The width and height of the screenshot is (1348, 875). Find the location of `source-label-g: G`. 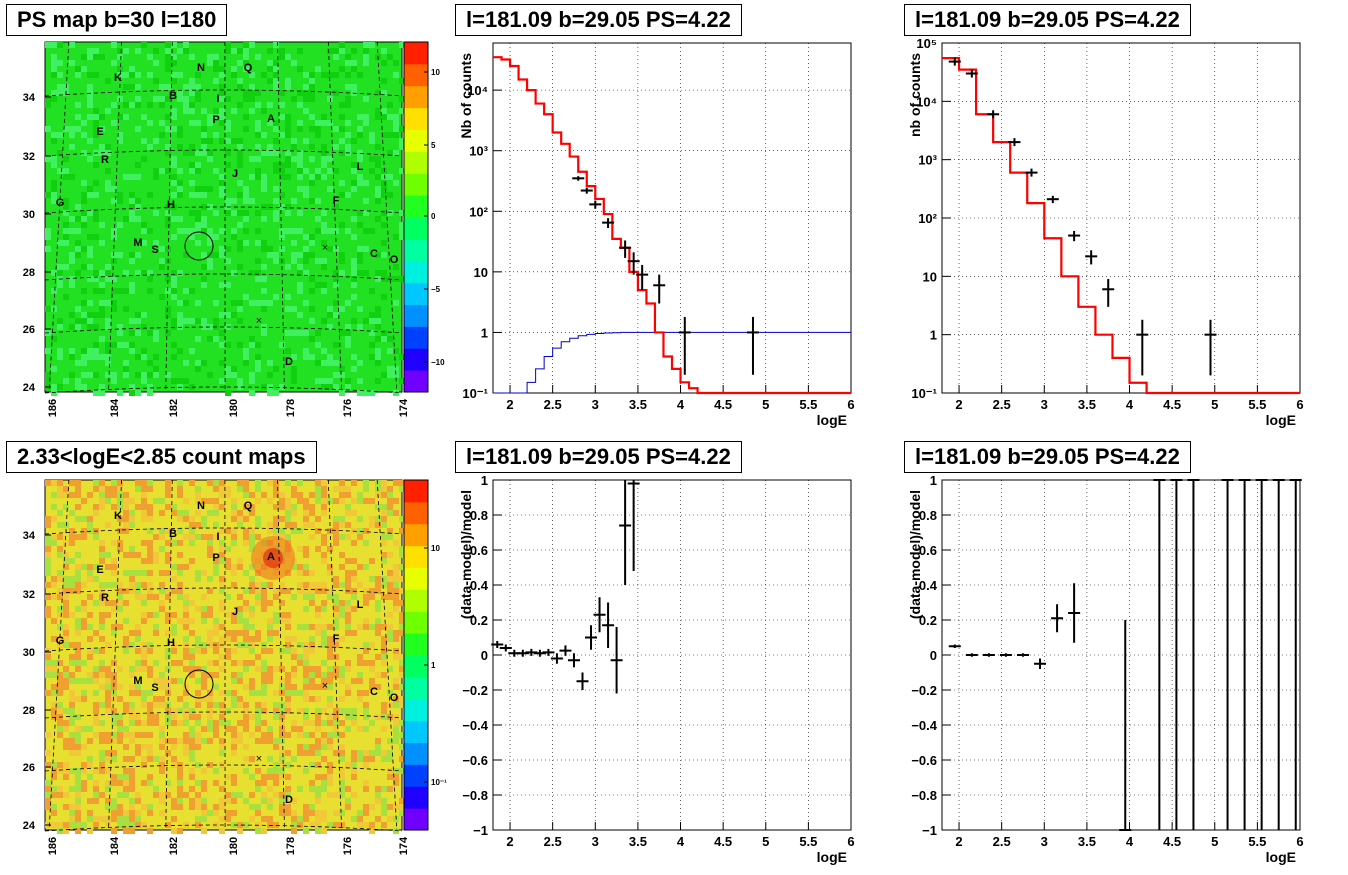

source-label-g: G is located at coordinates (60, 203).